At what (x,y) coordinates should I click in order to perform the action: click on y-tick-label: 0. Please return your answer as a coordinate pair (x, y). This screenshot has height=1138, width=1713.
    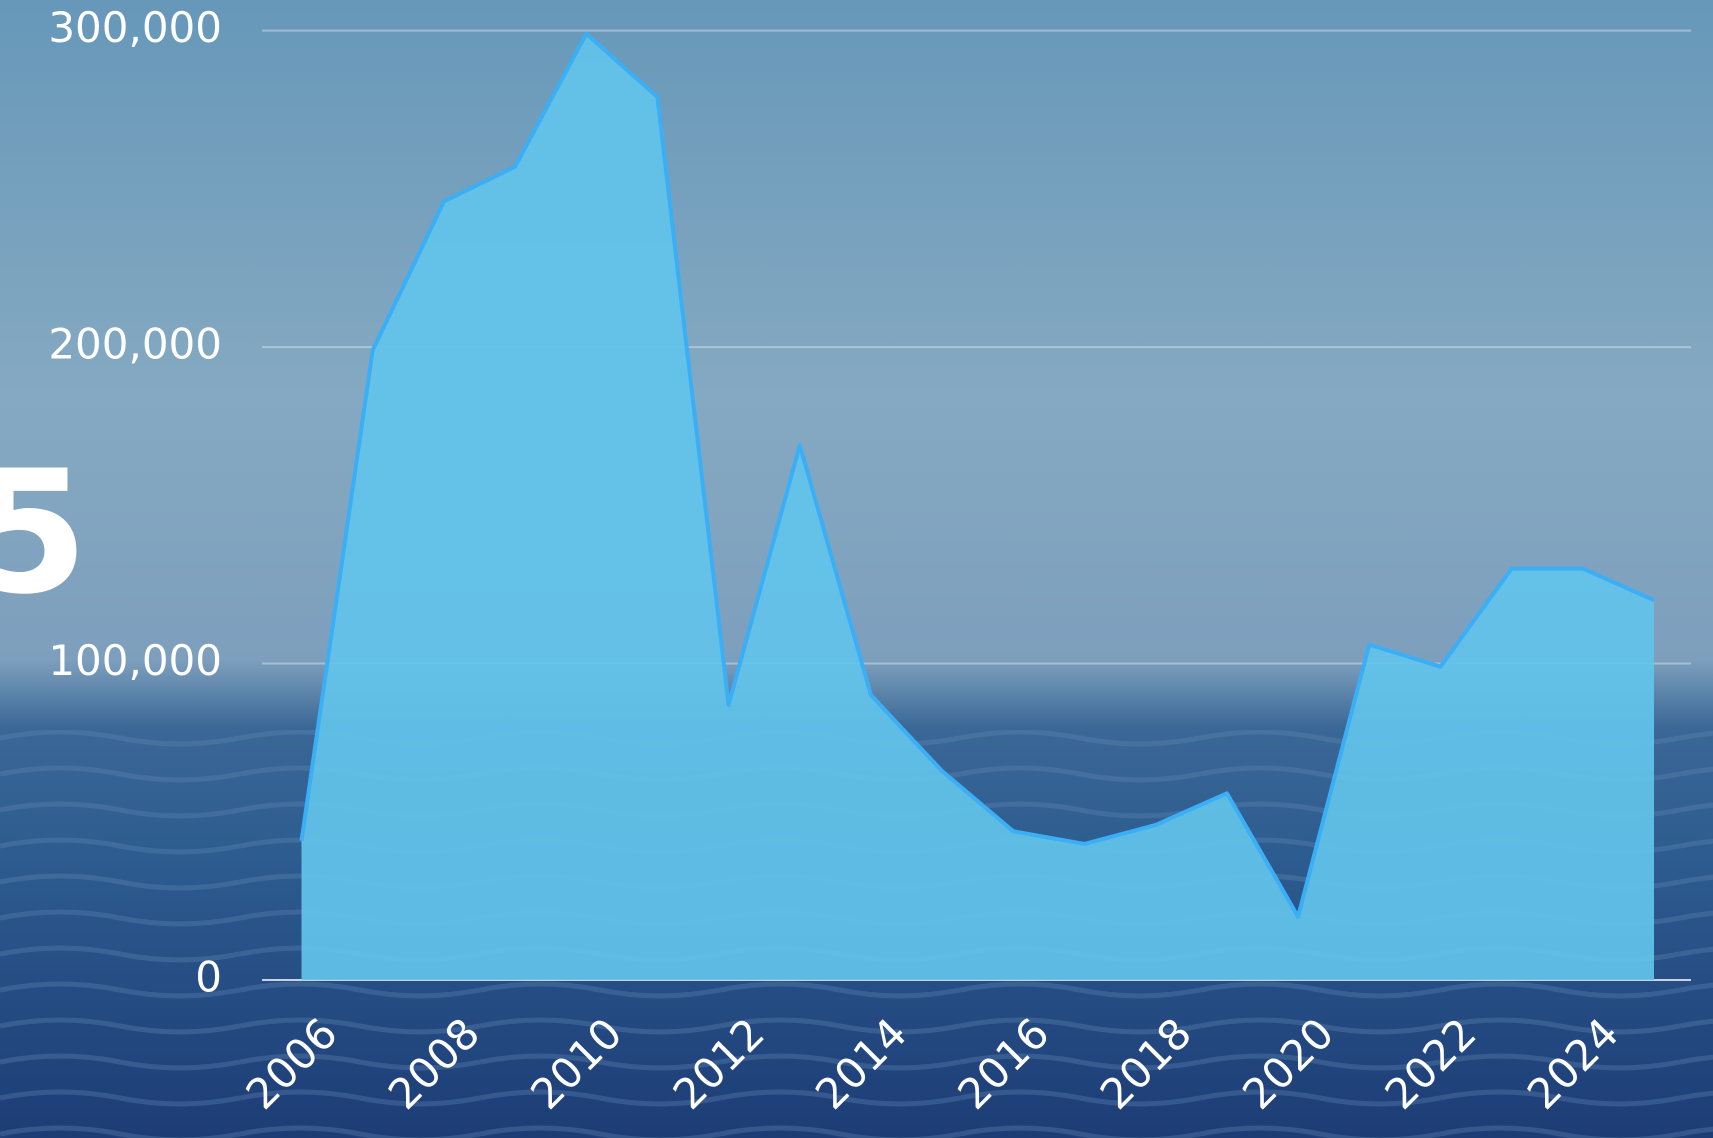
    Looking at the image, I should click on (208, 977).